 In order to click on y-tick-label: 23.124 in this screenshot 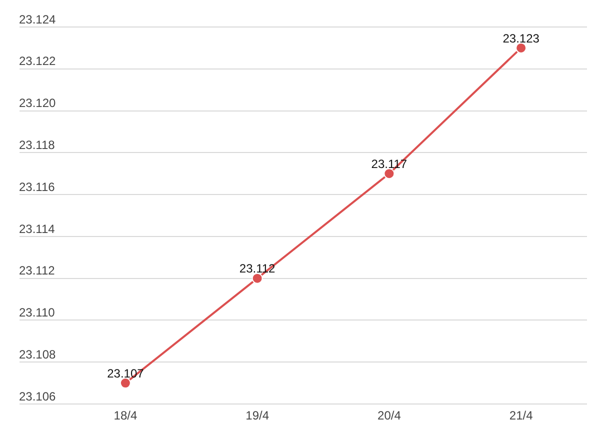, I will do `click(37, 19)`.